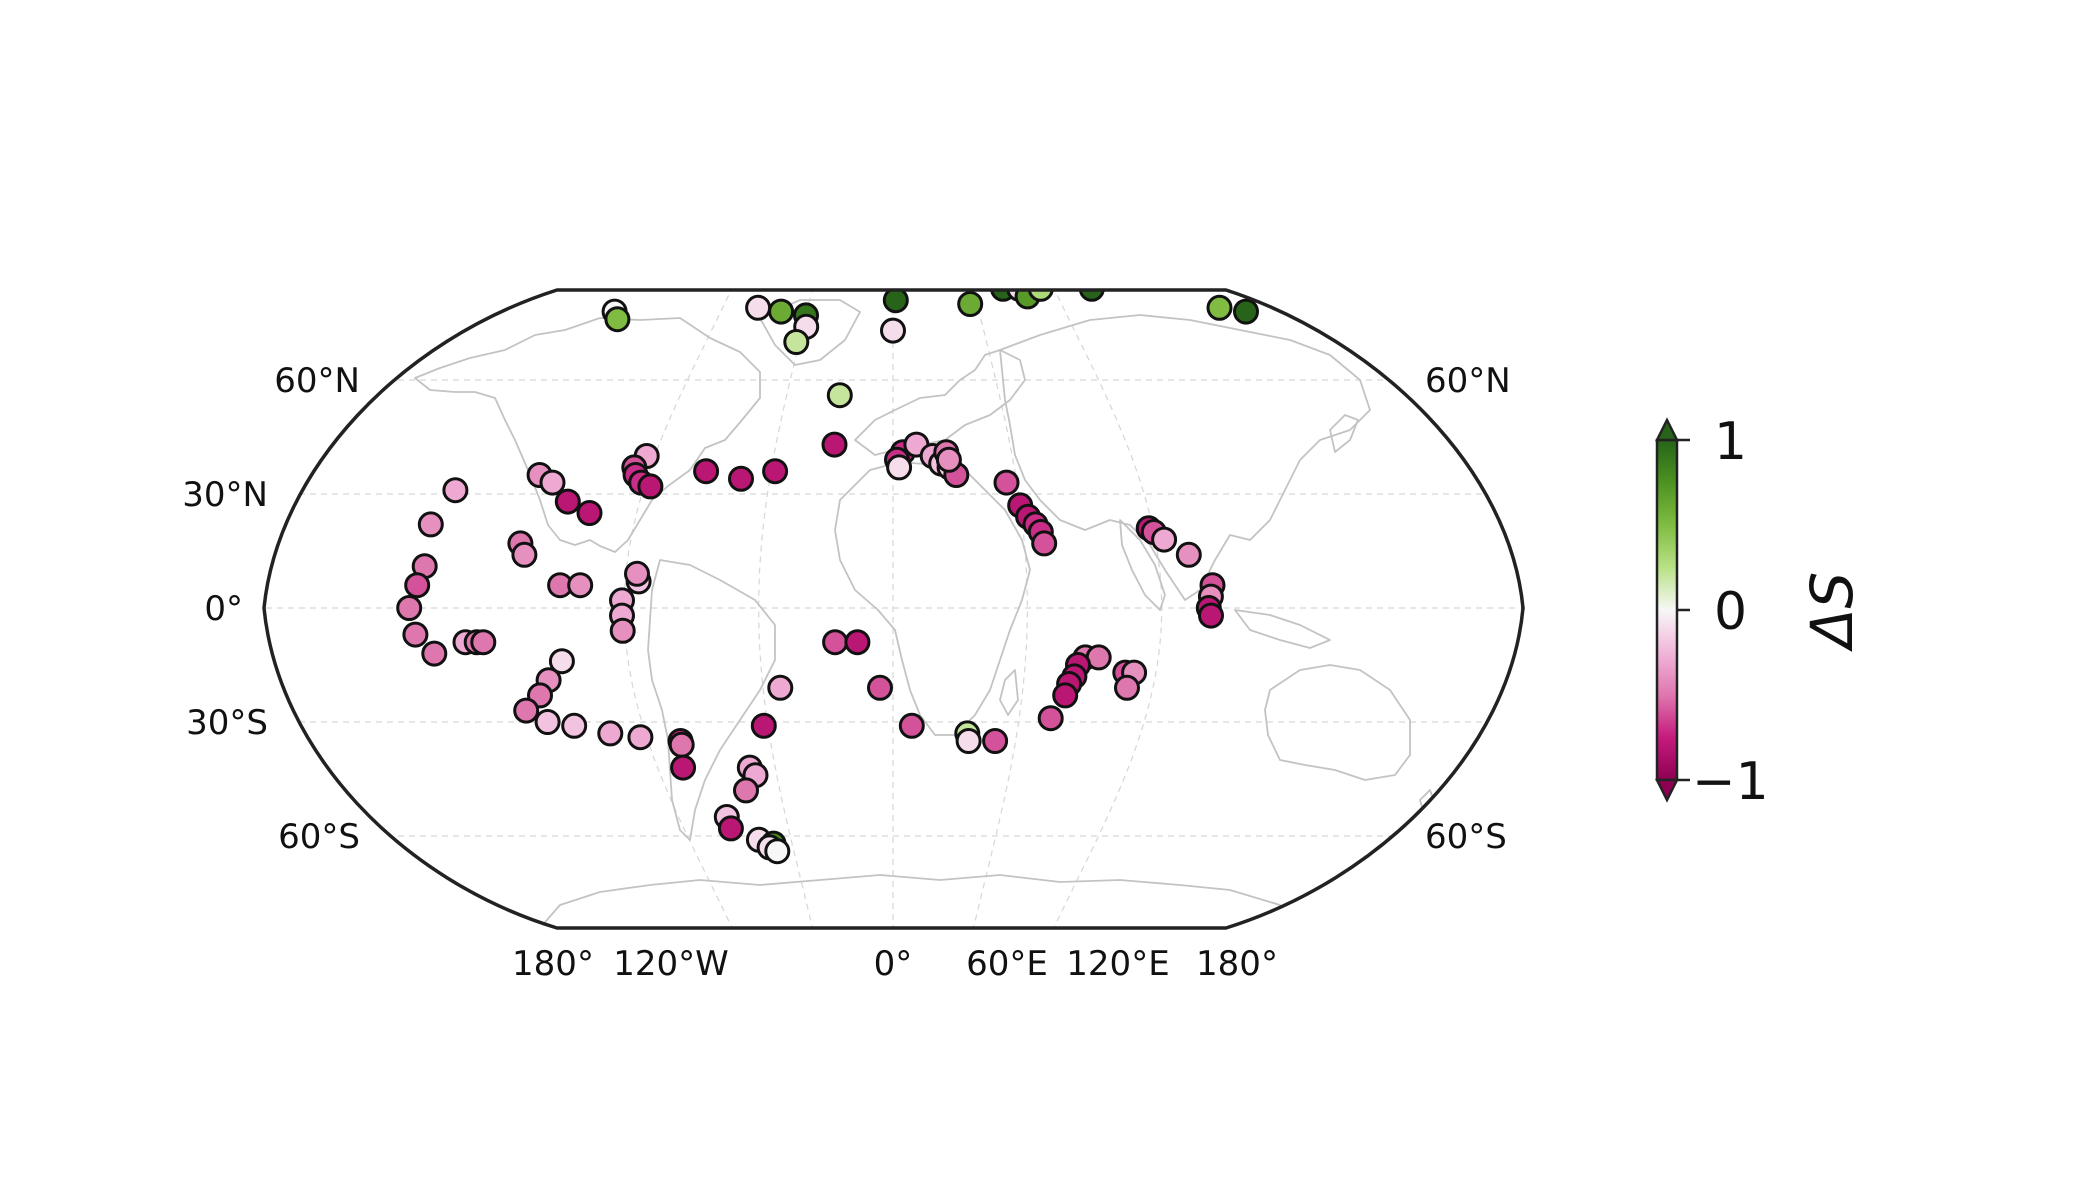 The width and height of the screenshot is (2100, 1200). Describe the element at coordinates (1730, 442) in the screenshot. I see `colorbar-tick-label-1: 1` at that location.